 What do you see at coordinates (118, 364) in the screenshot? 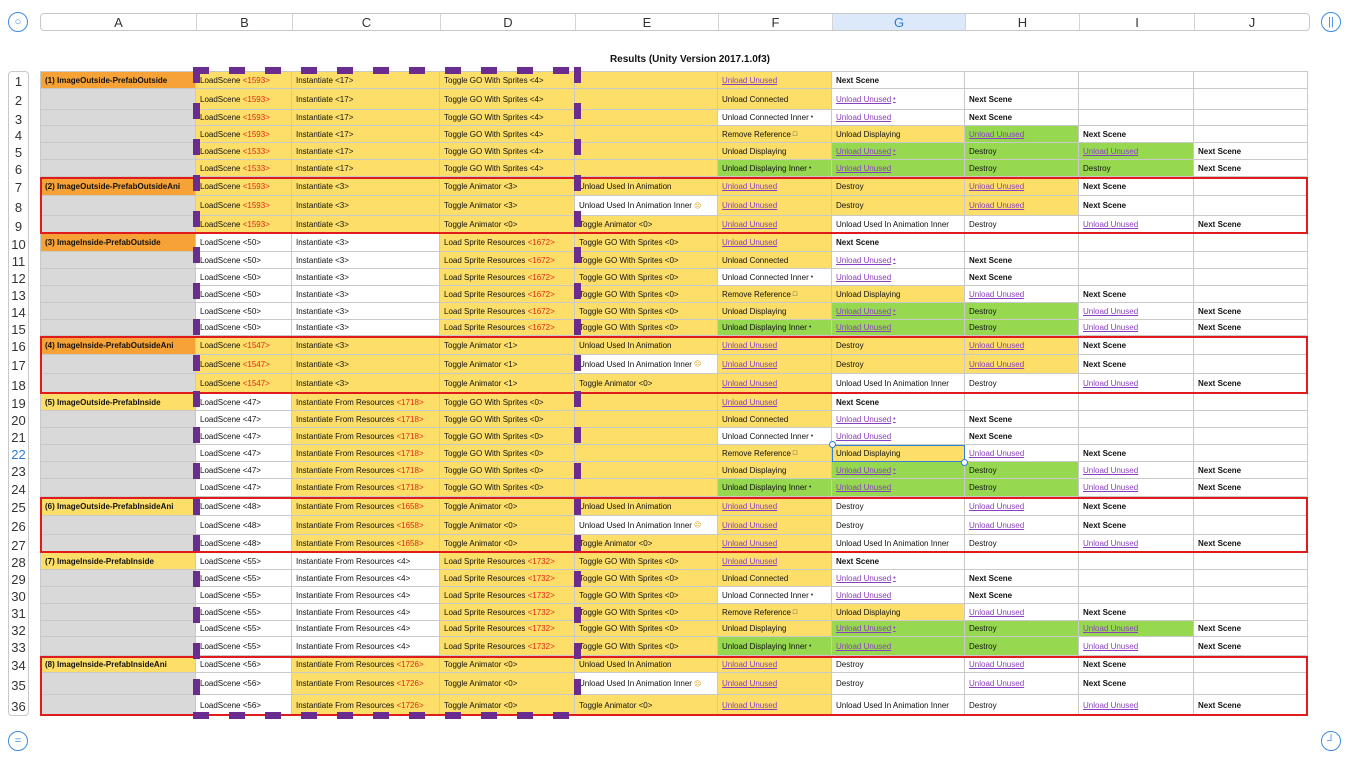
I see `cell-a17` at bounding box center [118, 364].